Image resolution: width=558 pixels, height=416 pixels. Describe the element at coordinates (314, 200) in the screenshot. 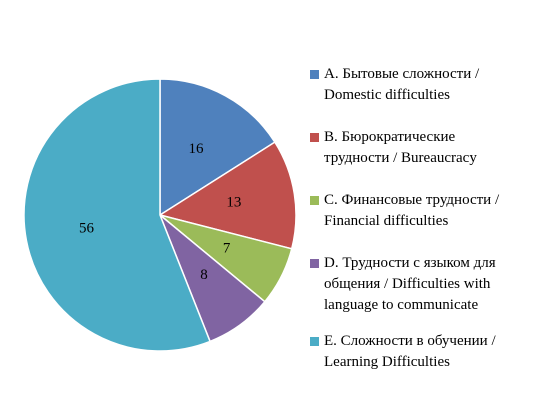

I see `legend-swatch-c` at that location.